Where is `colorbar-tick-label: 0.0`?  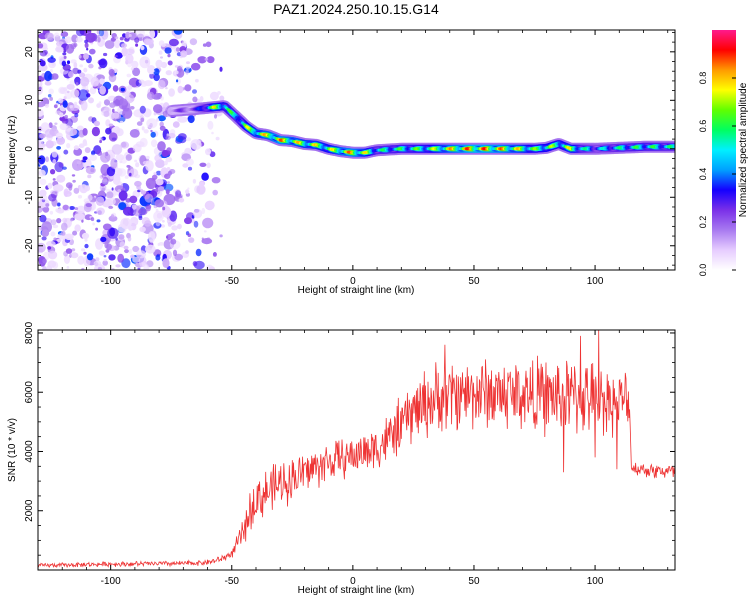 colorbar-tick-label: 0.0 is located at coordinates (703, 270).